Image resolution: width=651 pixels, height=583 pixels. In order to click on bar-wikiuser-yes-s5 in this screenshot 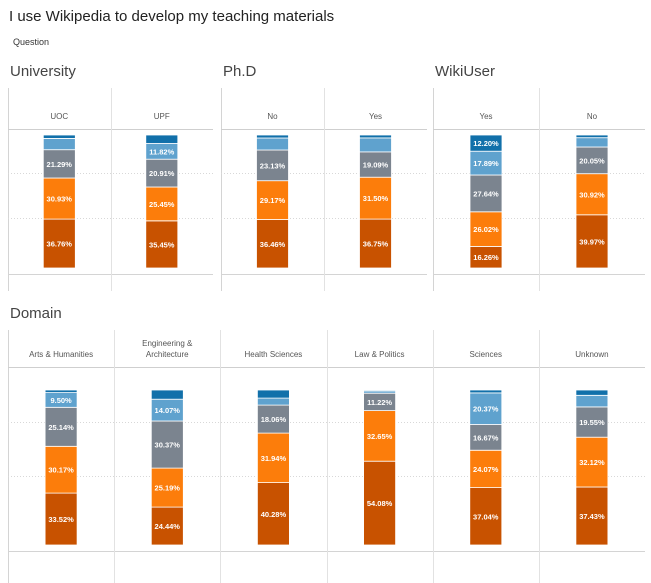, I will do `click(486, 143)`.